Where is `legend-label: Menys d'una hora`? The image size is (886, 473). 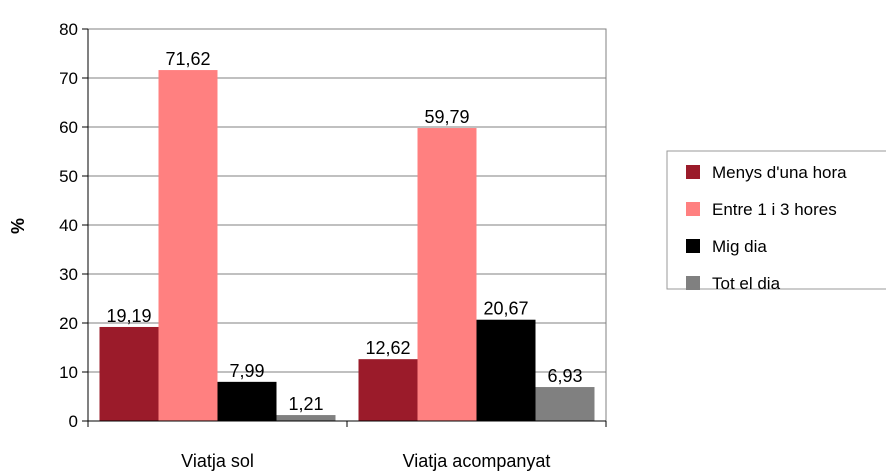
legend-label: Menys d'una hora is located at coordinates (779, 172).